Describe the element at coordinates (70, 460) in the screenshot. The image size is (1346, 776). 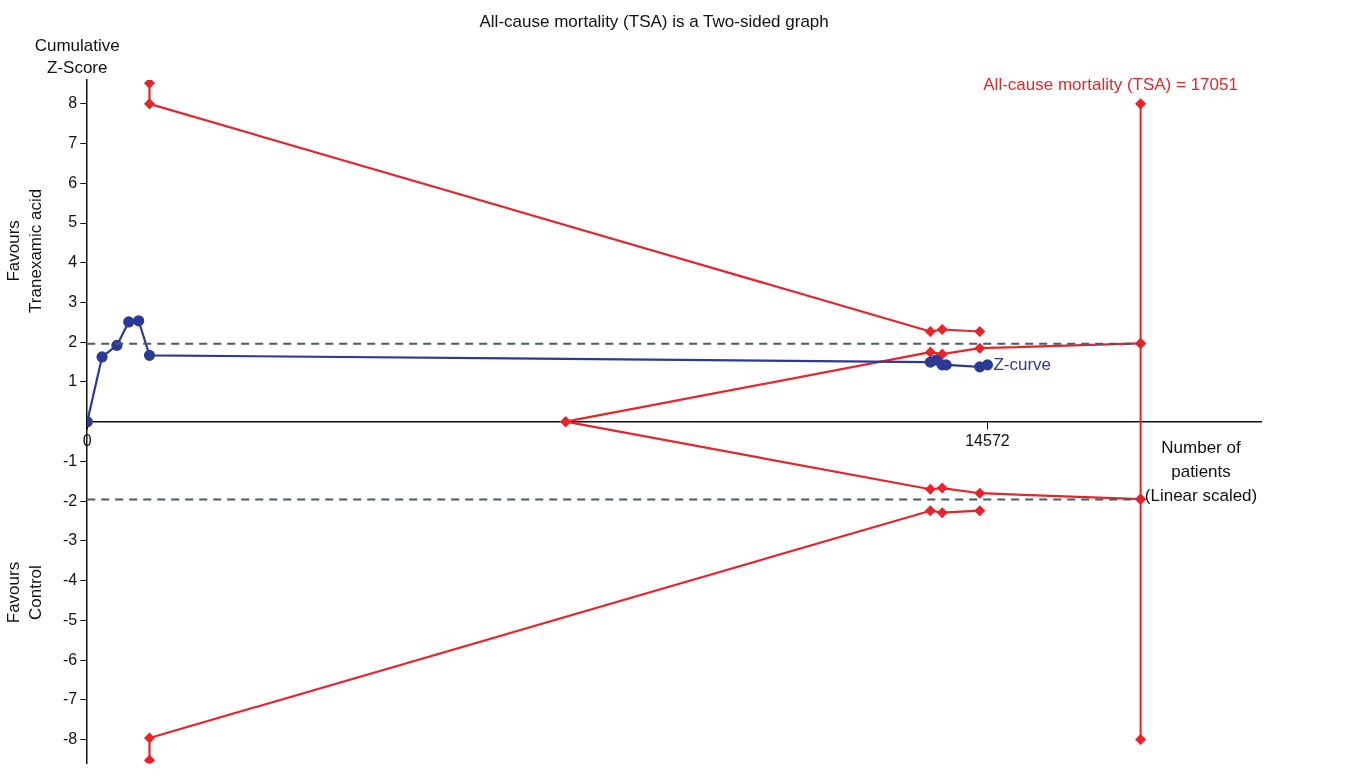
I see `y-tick-label: -1` at that location.